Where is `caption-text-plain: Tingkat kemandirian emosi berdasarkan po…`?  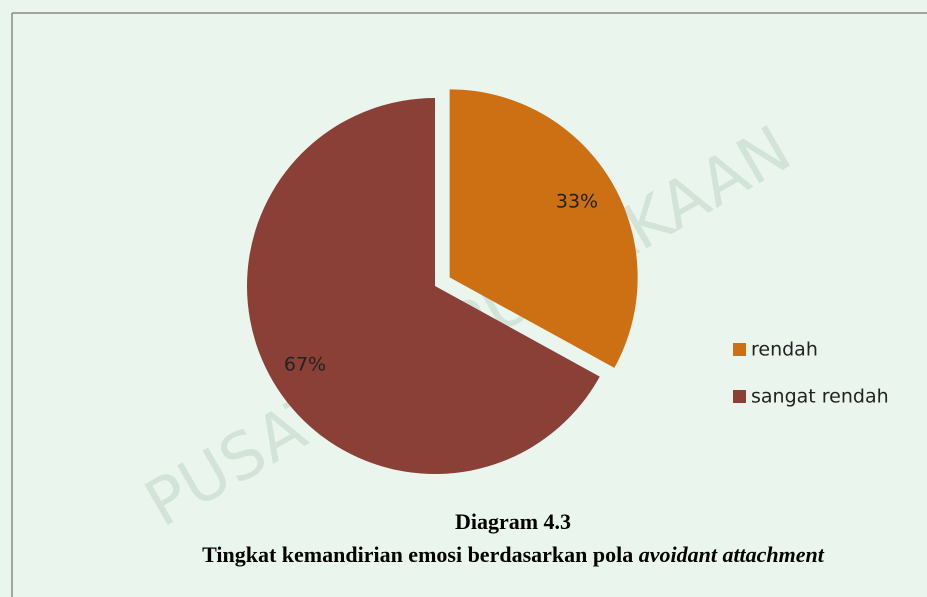
caption-text-plain: Tingkat kemandirian emosi berdasarkan po… is located at coordinates (418, 554).